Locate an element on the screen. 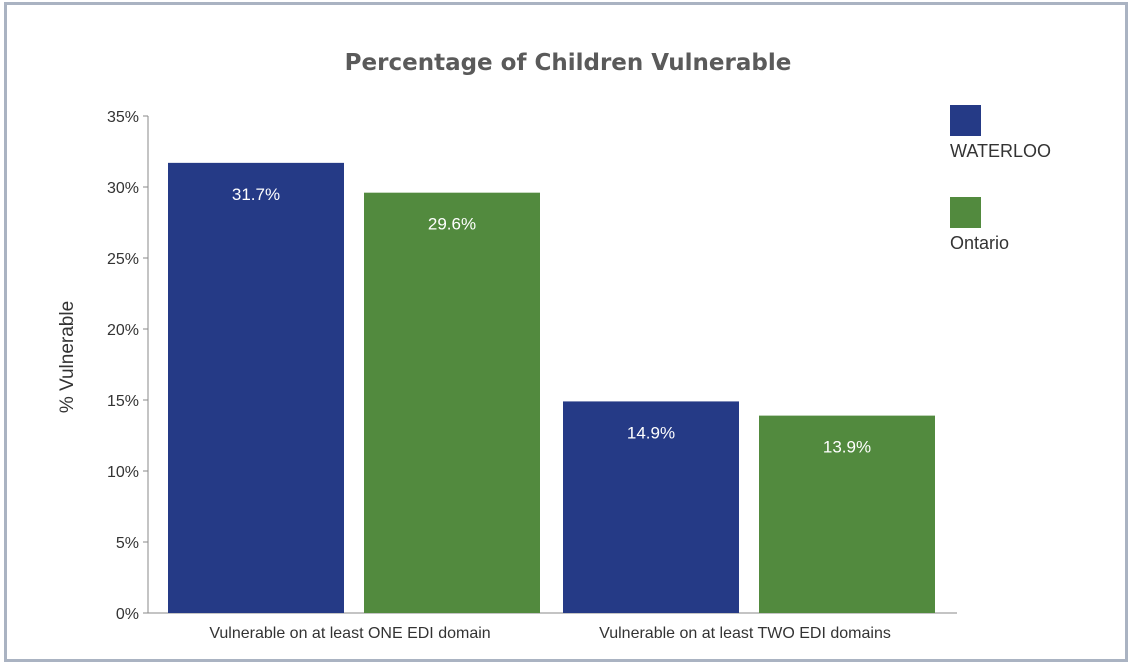 The width and height of the screenshot is (1131, 665). category-label: Vulnerable on at least TWO EDI domains is located at coordinates (745, 633).